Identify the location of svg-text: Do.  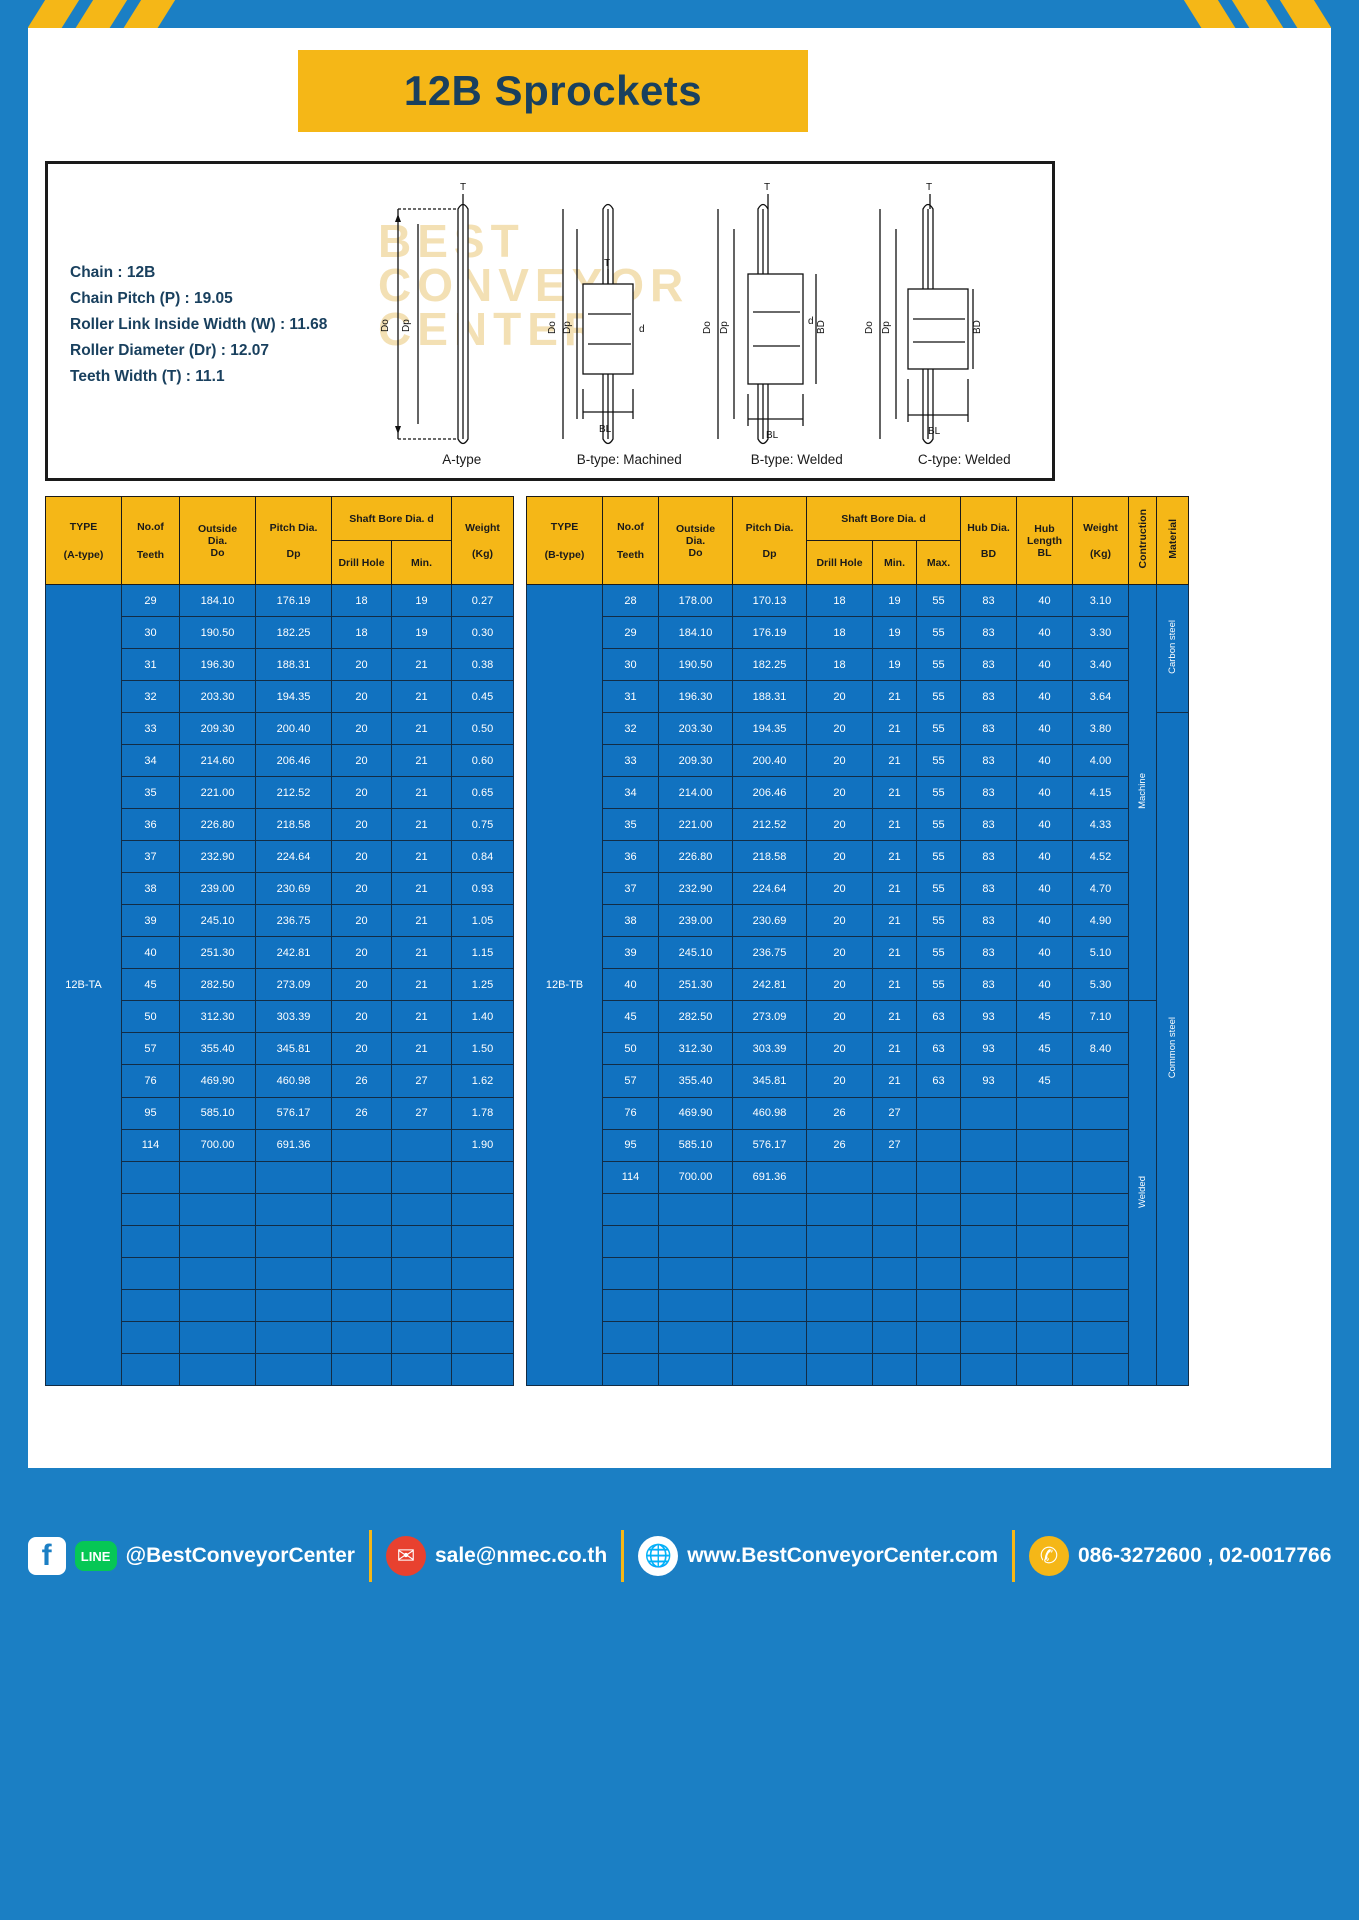
(385, 325).